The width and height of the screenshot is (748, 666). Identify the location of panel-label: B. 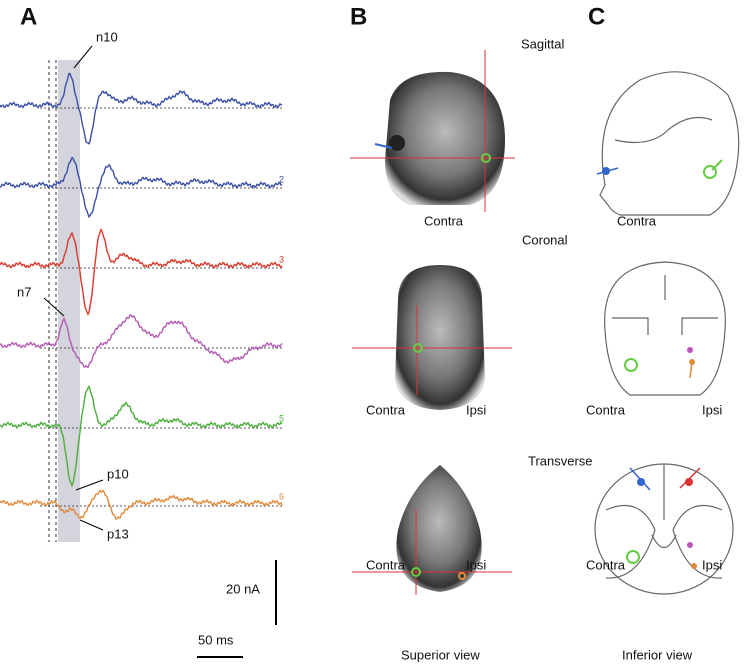
(358, 16).